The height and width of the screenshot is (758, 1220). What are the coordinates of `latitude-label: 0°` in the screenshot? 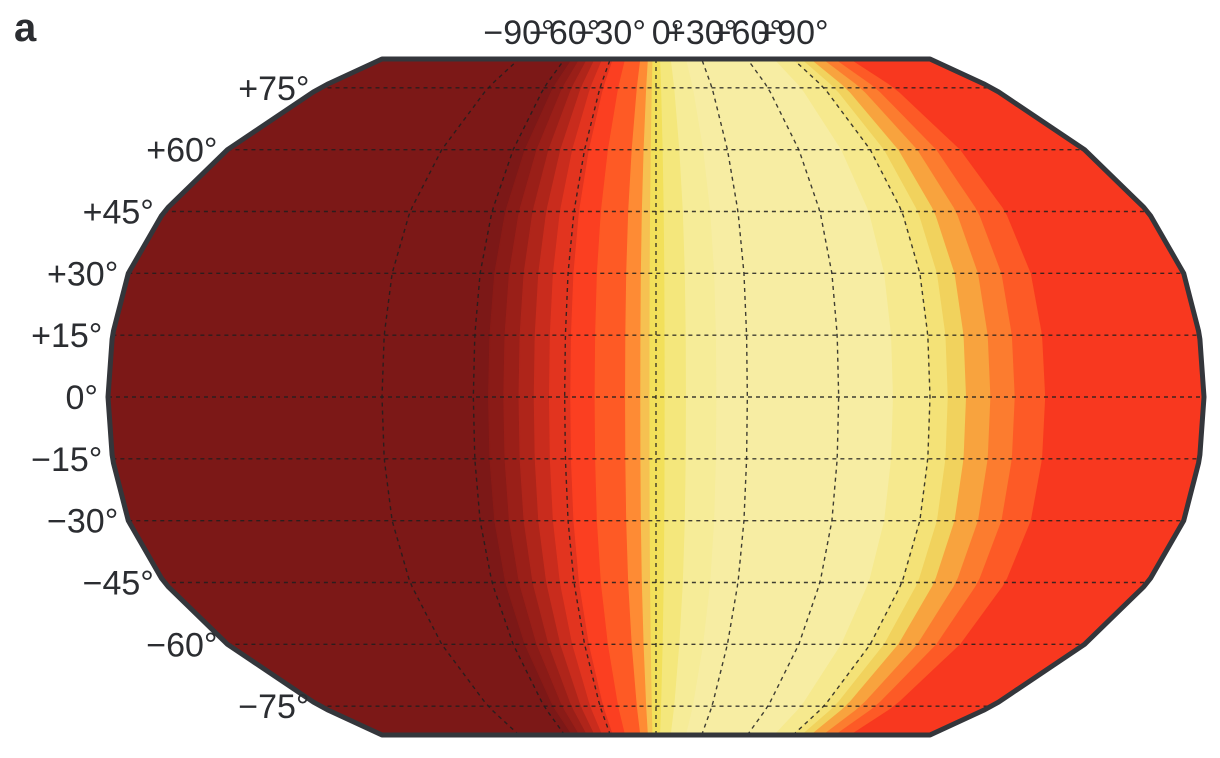 It's located at (81, 398).